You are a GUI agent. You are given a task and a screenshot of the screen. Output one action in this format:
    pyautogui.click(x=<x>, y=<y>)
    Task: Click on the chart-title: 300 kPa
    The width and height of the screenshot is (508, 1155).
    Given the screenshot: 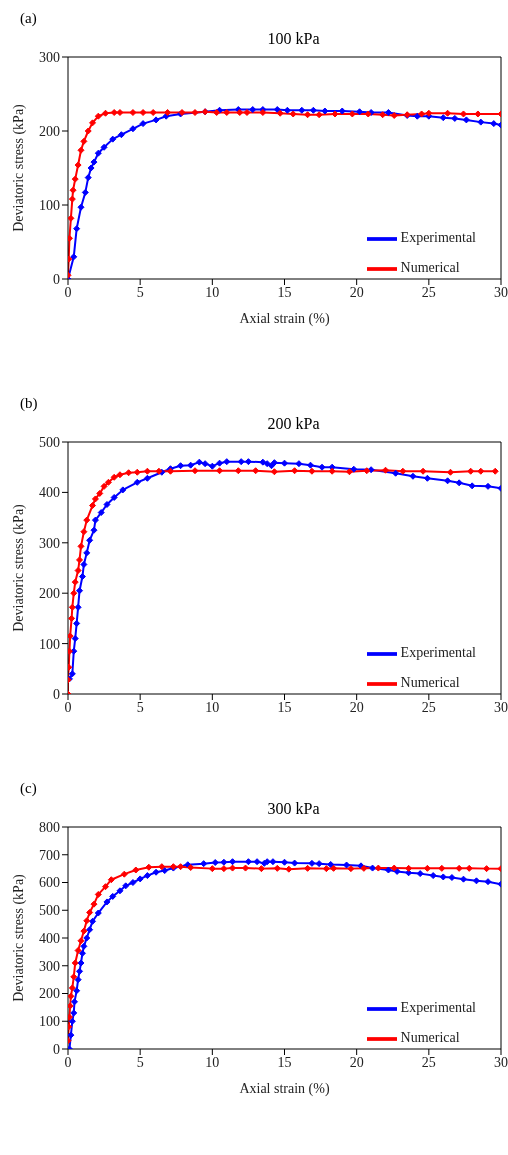 What is the action you would take?
    pyautogui.click(x=293, y=809)
    